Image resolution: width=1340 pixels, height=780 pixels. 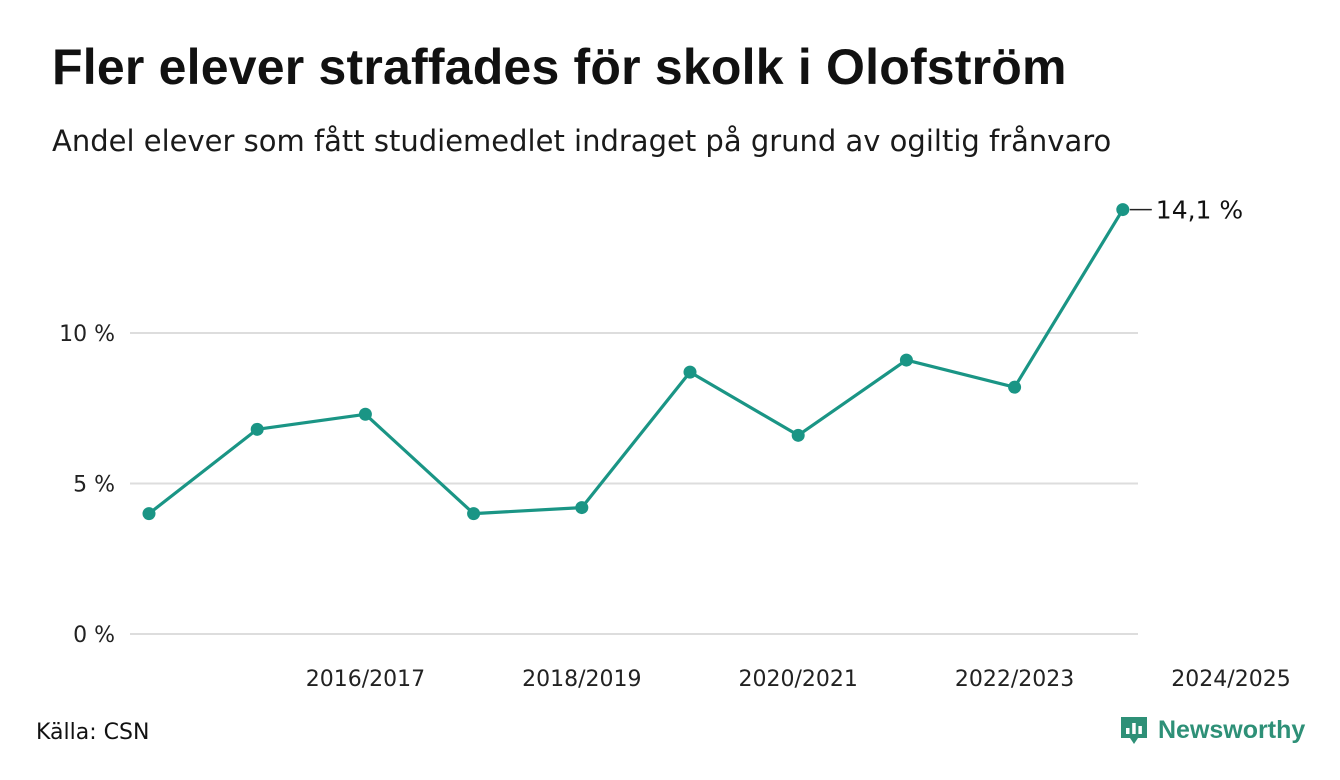 I want to click on y-axis-ticks: 0 % 5 % 10 %, so click(x=87, y=485).